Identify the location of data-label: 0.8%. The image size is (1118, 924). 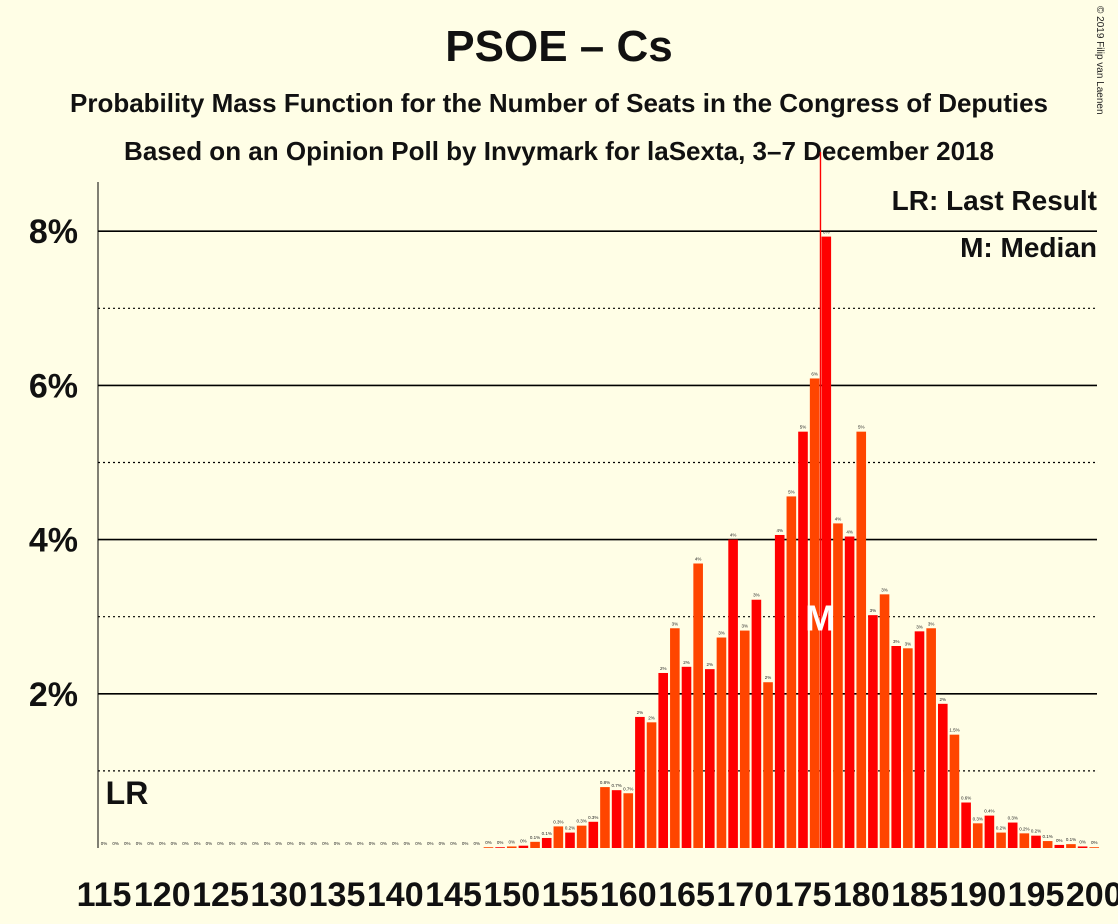
(605, 782).